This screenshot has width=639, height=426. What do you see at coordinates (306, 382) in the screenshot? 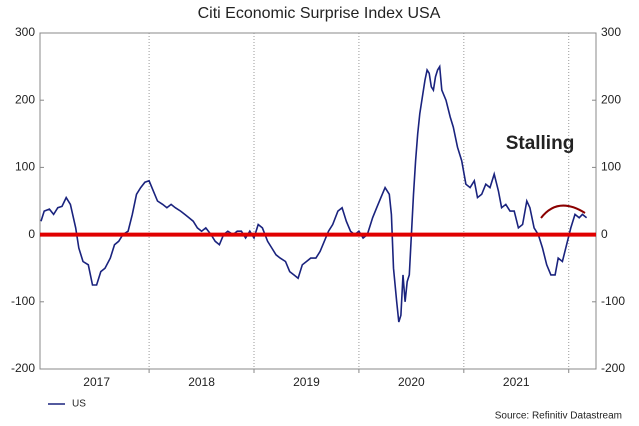
I see `x-tick-label: 2019` at bounding box center [306, 382].